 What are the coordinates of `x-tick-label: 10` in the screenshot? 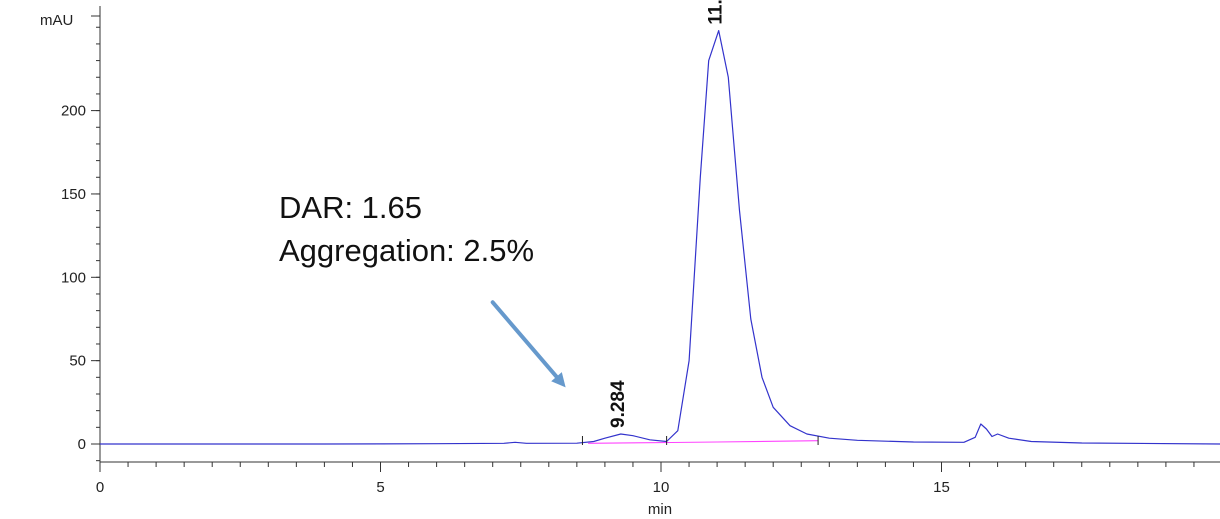 It's located at (661, 487).